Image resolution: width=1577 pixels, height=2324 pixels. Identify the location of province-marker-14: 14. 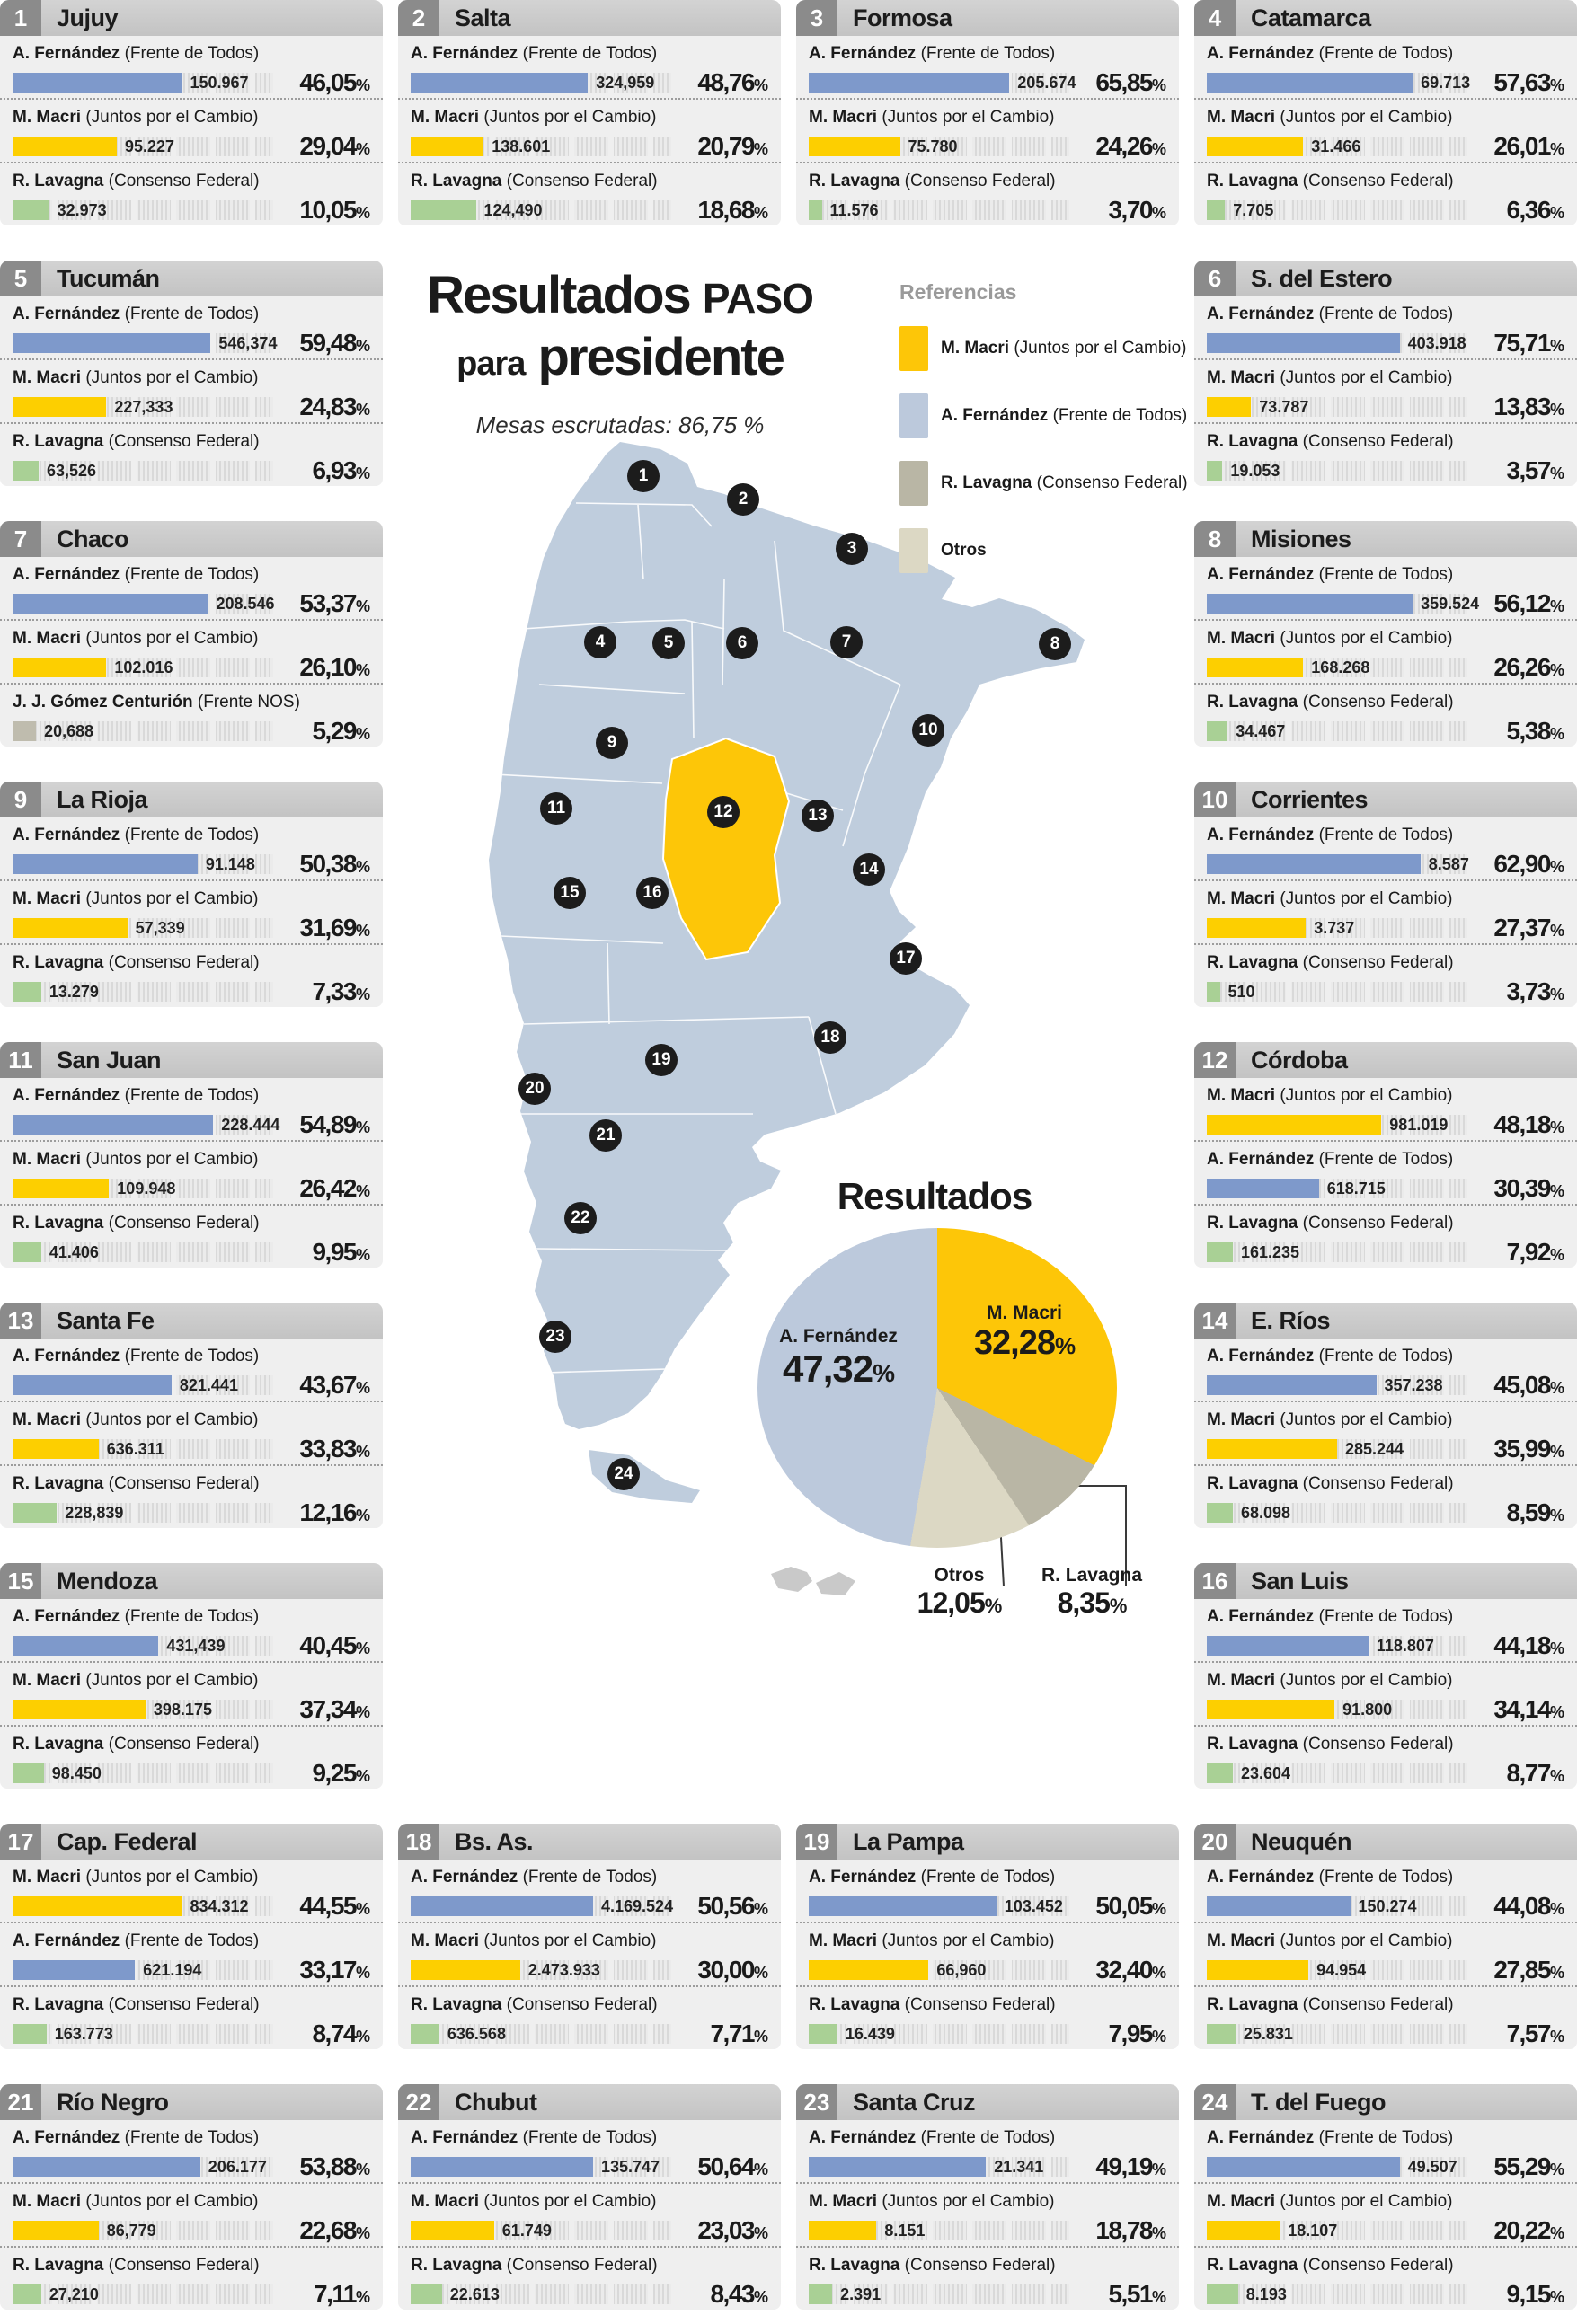
(869, 869).